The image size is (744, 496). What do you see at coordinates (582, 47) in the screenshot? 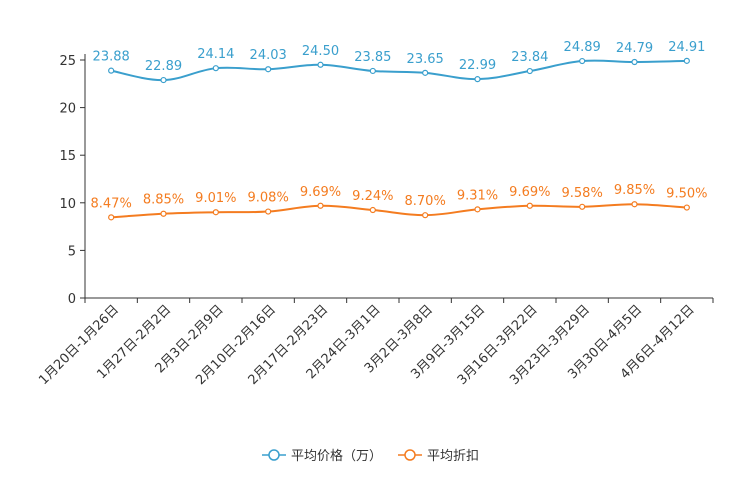
I see `data-label: 24.89` at bounding box center [582, 47].